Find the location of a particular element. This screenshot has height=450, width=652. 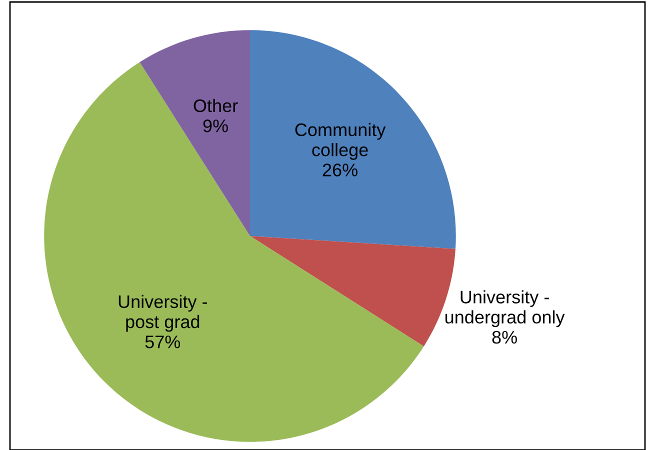

slice-label: University - undergrad only is located at coordinates (505, 309).